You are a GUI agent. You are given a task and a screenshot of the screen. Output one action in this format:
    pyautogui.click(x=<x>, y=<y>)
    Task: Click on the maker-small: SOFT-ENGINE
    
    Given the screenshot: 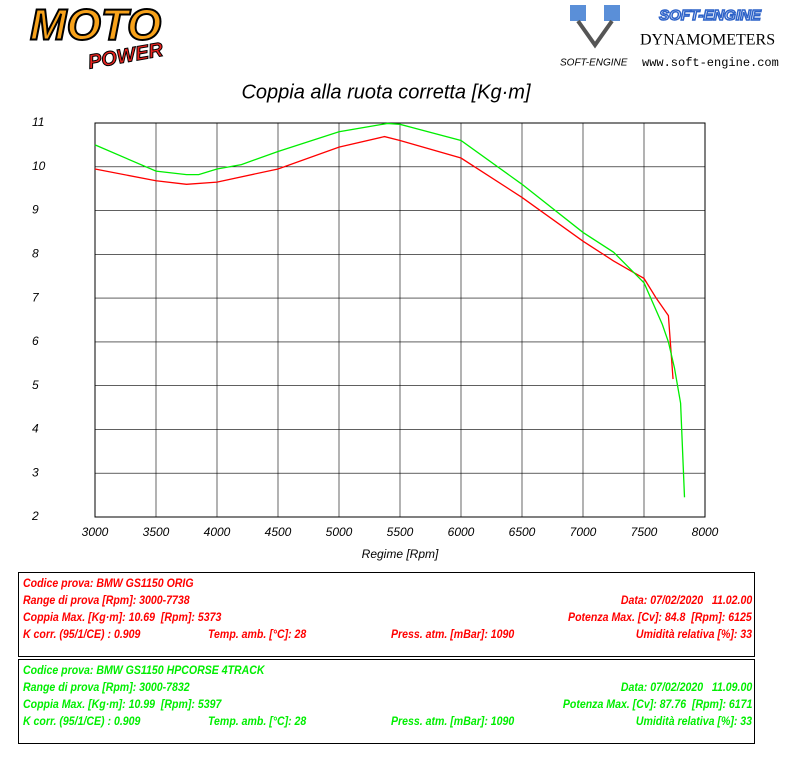 What is the action you would take?
    pyautogui.click(x=594, y=63)
    